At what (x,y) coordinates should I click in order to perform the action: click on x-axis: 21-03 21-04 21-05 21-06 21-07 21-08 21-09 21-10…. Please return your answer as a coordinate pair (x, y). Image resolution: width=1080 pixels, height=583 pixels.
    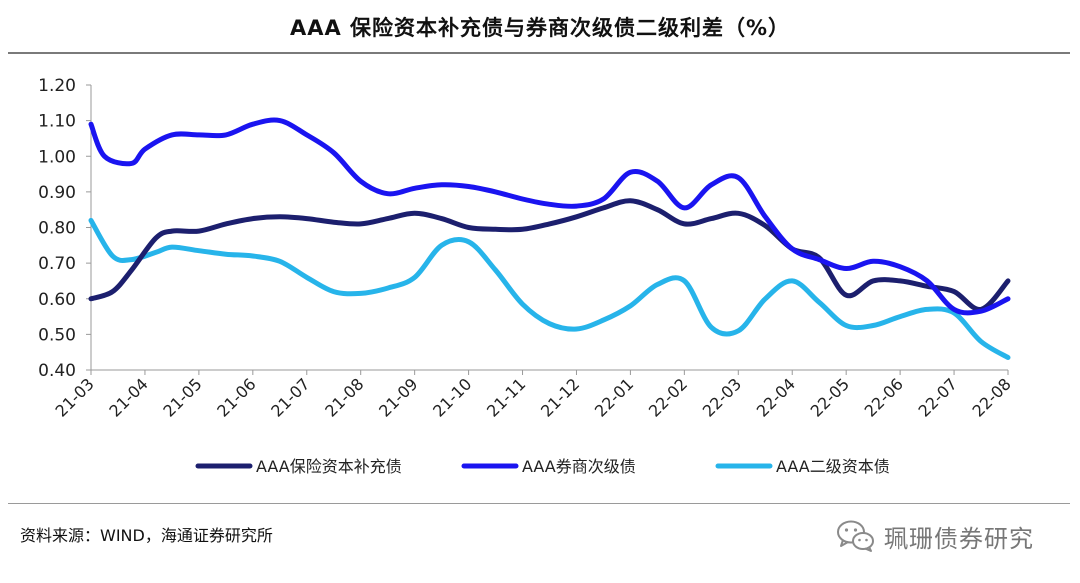
    Looking at the image, I should click on (533, 395).